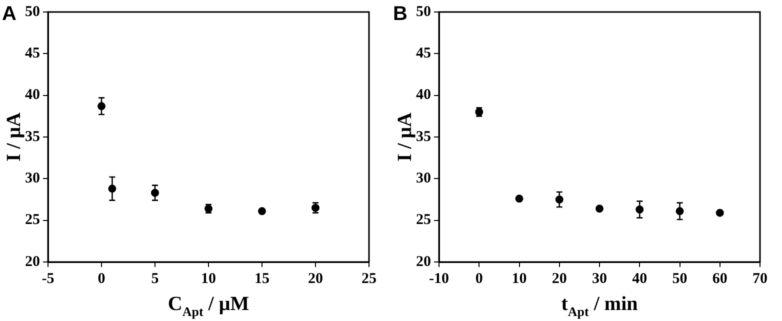 This screenshot has width=782, height=321. Describe the element at coordinates (400, 14) in the screenshot. I see `chart-title: B` at that location.